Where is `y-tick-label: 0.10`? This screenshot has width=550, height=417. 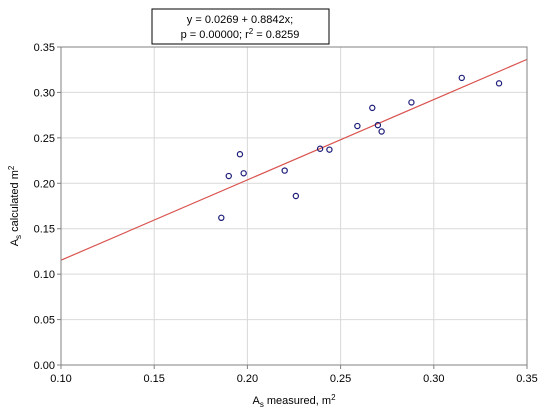
y-tick-label: 0.10 is located at coordinates (44, 275).